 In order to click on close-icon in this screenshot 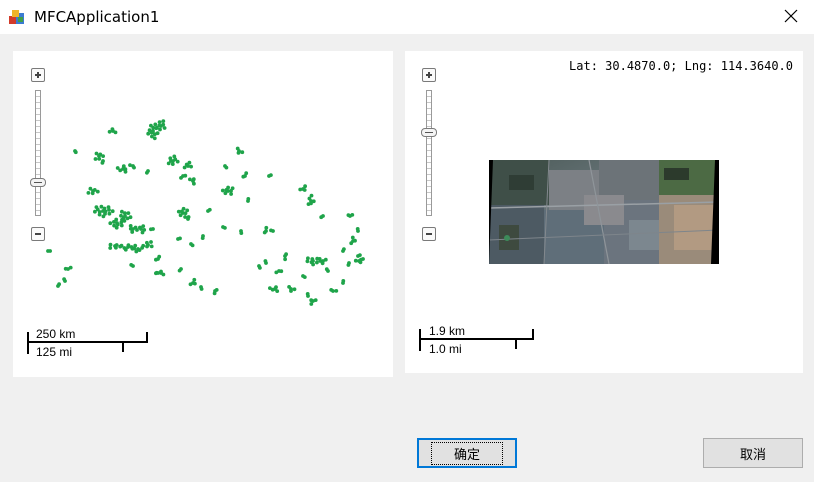, I will do `click(791, 16)`.